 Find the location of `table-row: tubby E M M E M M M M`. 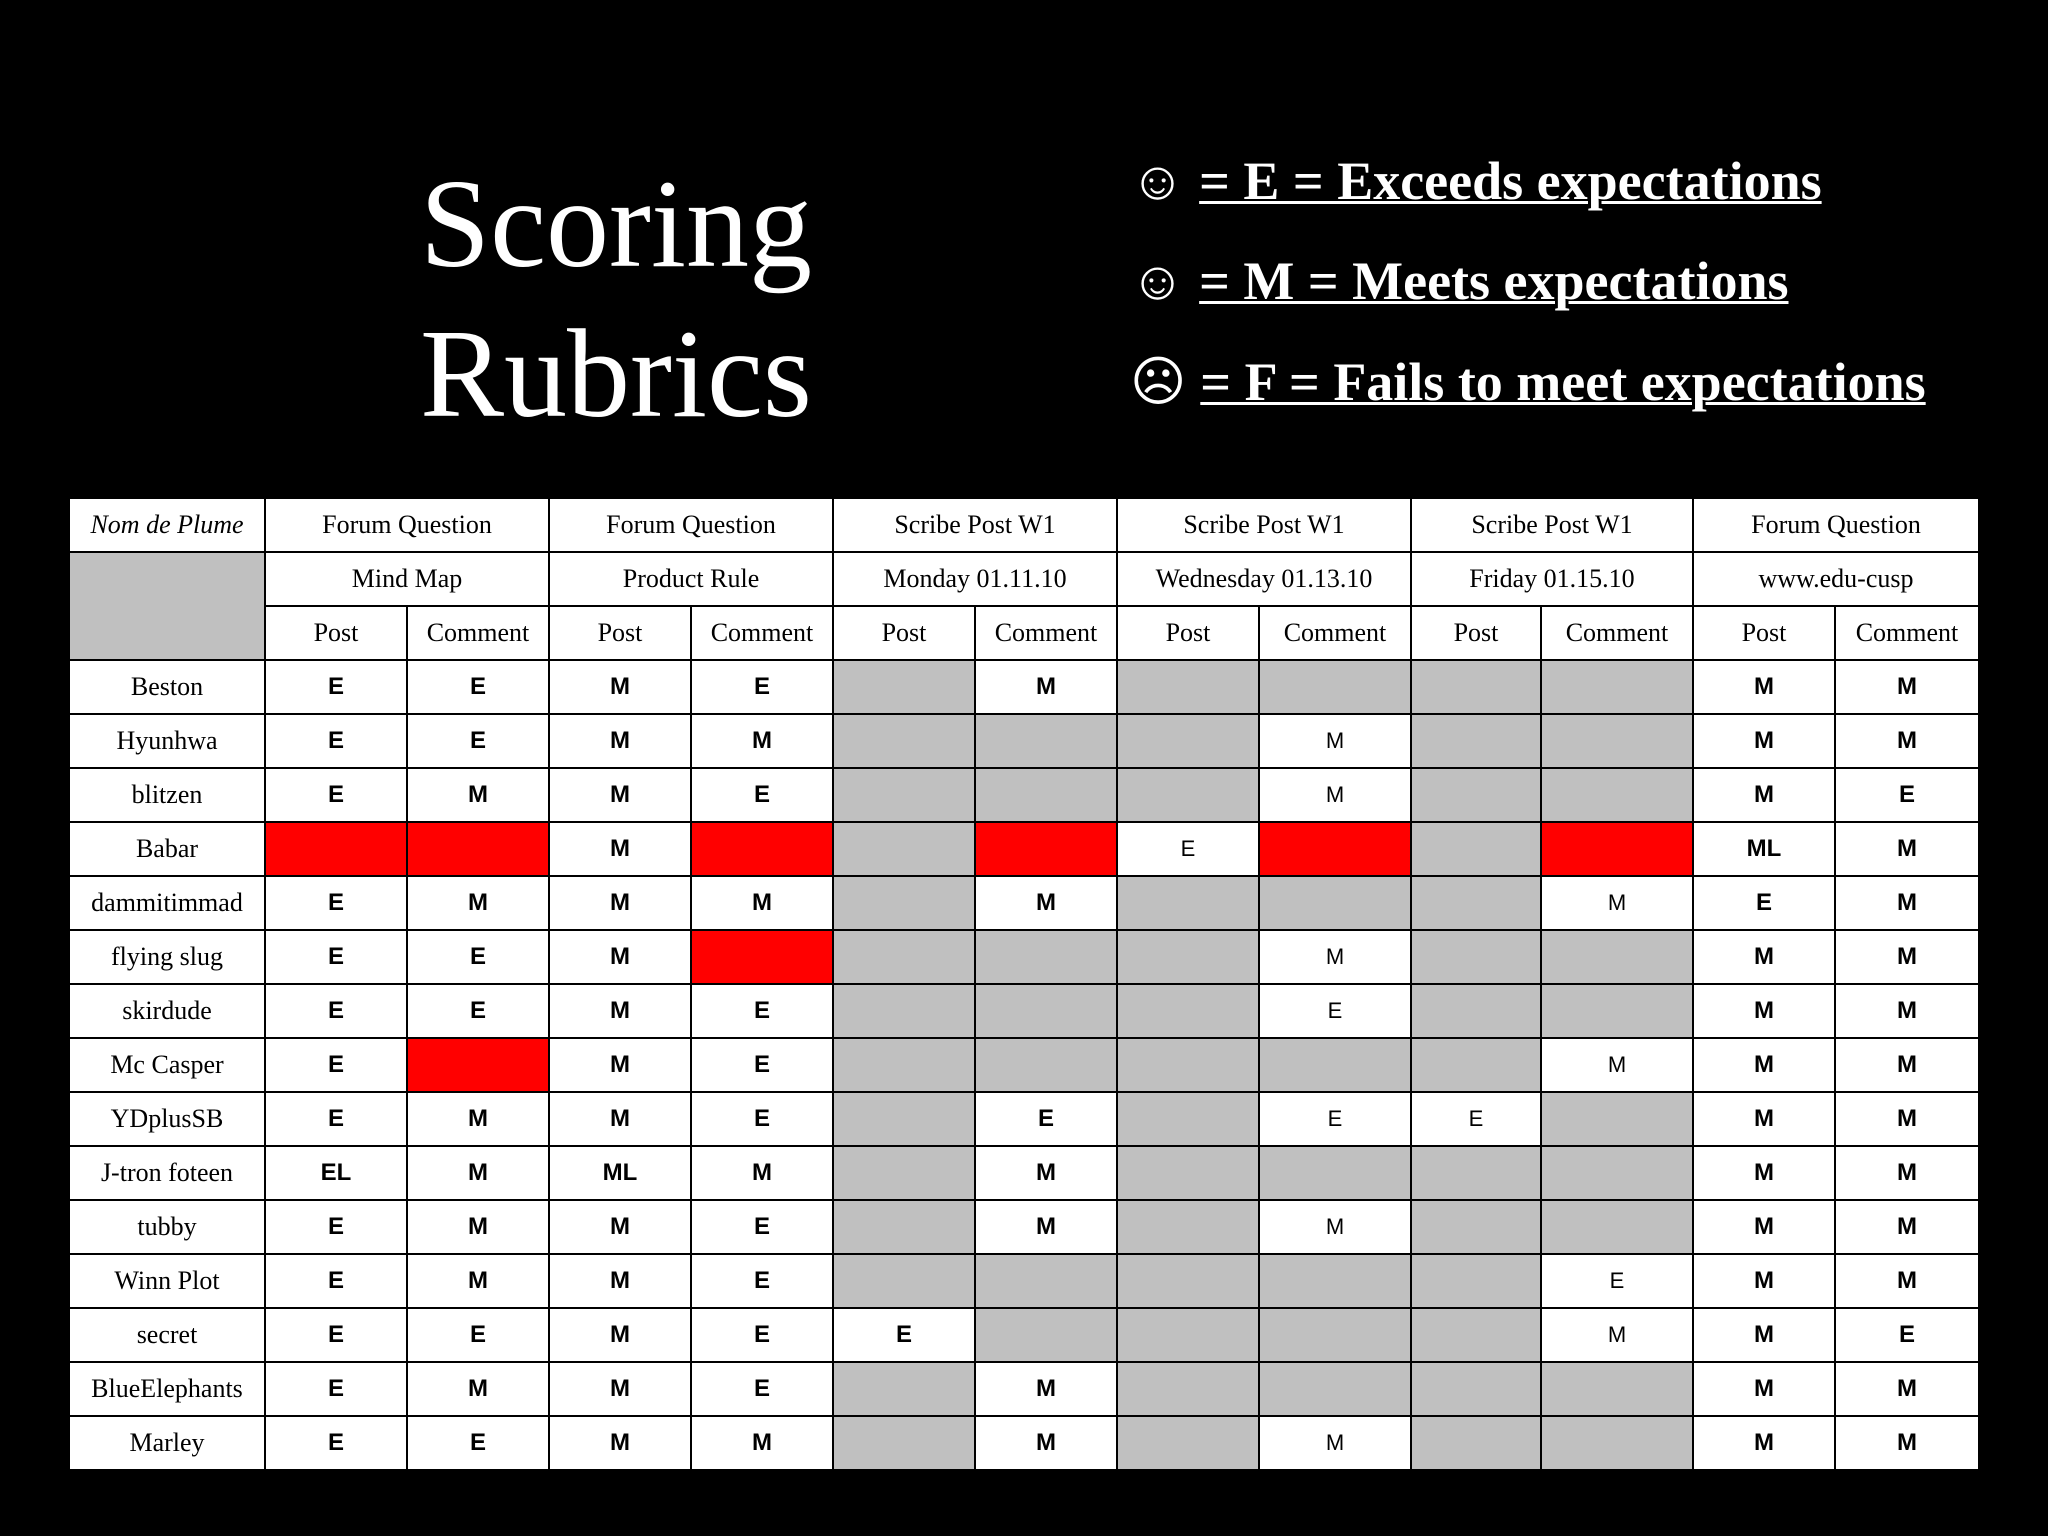

table-row: tubby E M M E M M M M is located at coordinates (1024, 1227).